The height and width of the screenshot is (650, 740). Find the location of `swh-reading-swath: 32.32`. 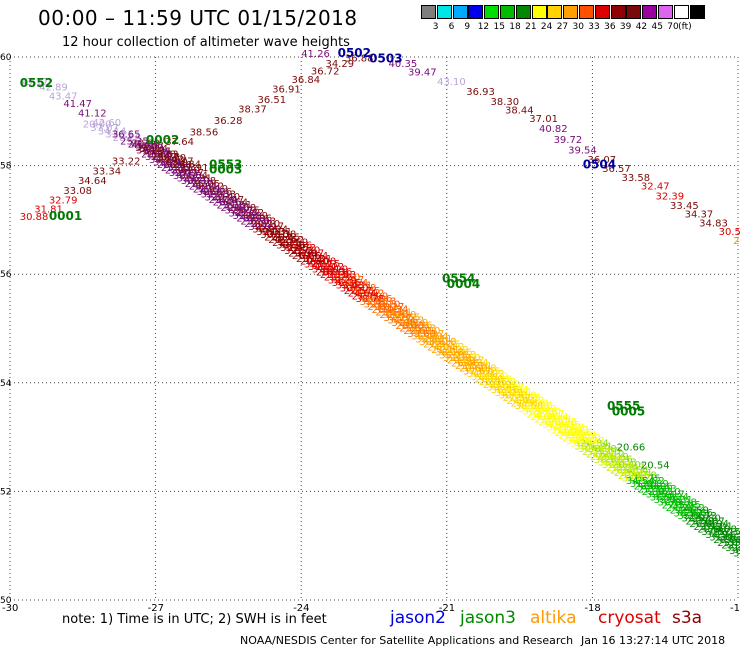

swh-reading-swath: 32.32 is located at coordinates (457, 358).